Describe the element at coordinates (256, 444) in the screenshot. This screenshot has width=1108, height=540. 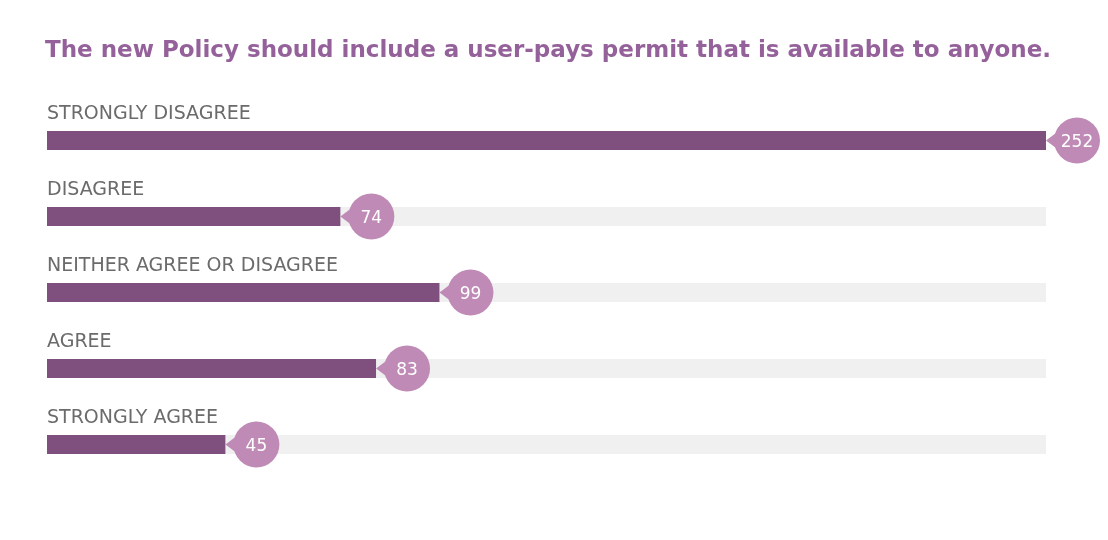
I see `data-label: 45` at that location.